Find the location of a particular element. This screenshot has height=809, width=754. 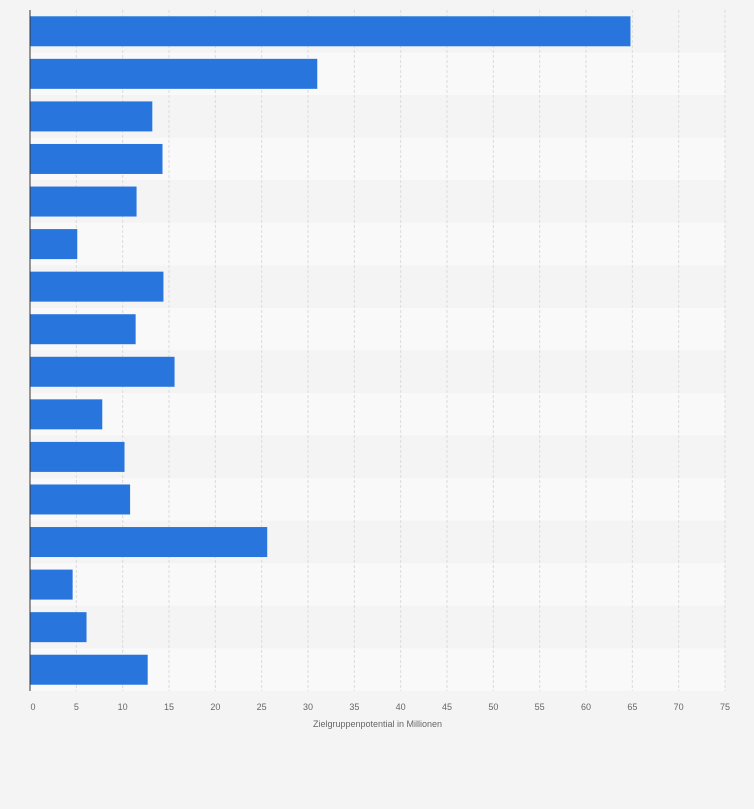

x-tick-label: 35 is located at coordinates (354, 707).